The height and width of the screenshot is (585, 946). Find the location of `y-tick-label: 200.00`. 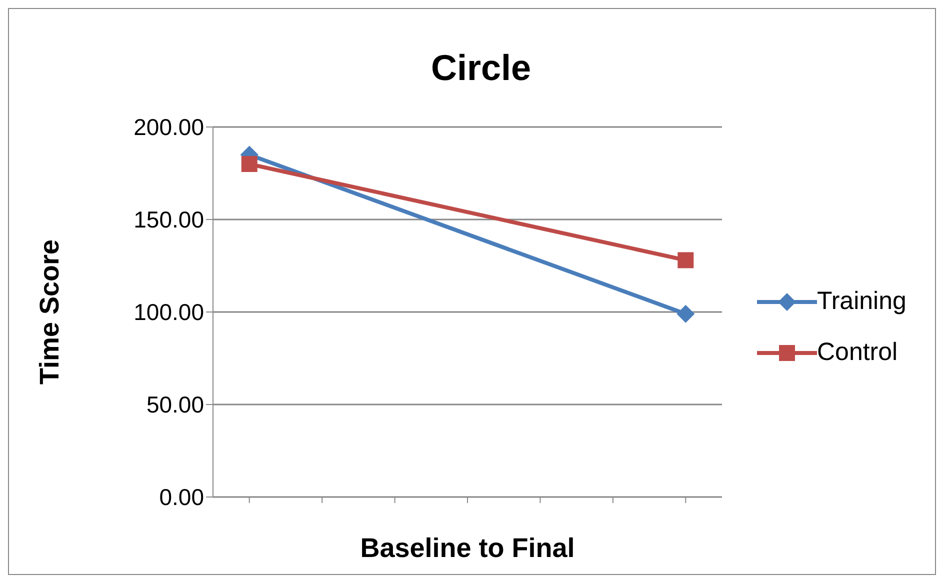

y-tick-label: 200.00 is located at coordinates (169, 127).